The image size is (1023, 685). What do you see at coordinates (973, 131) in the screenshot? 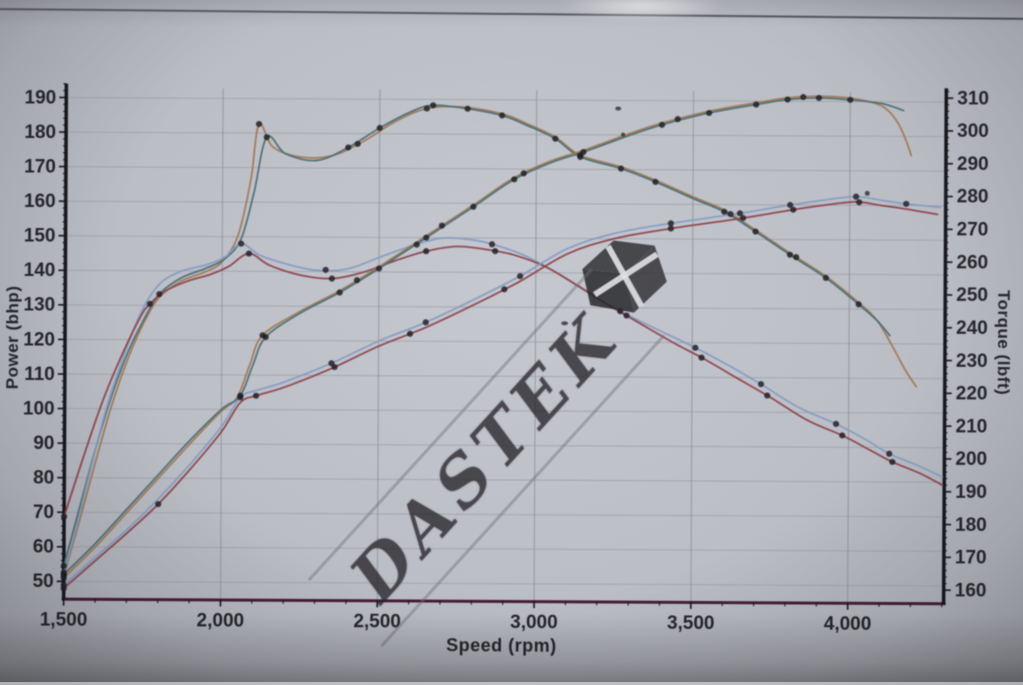
I see `torque-tick-label: 300` at bounding box center [973, 131].